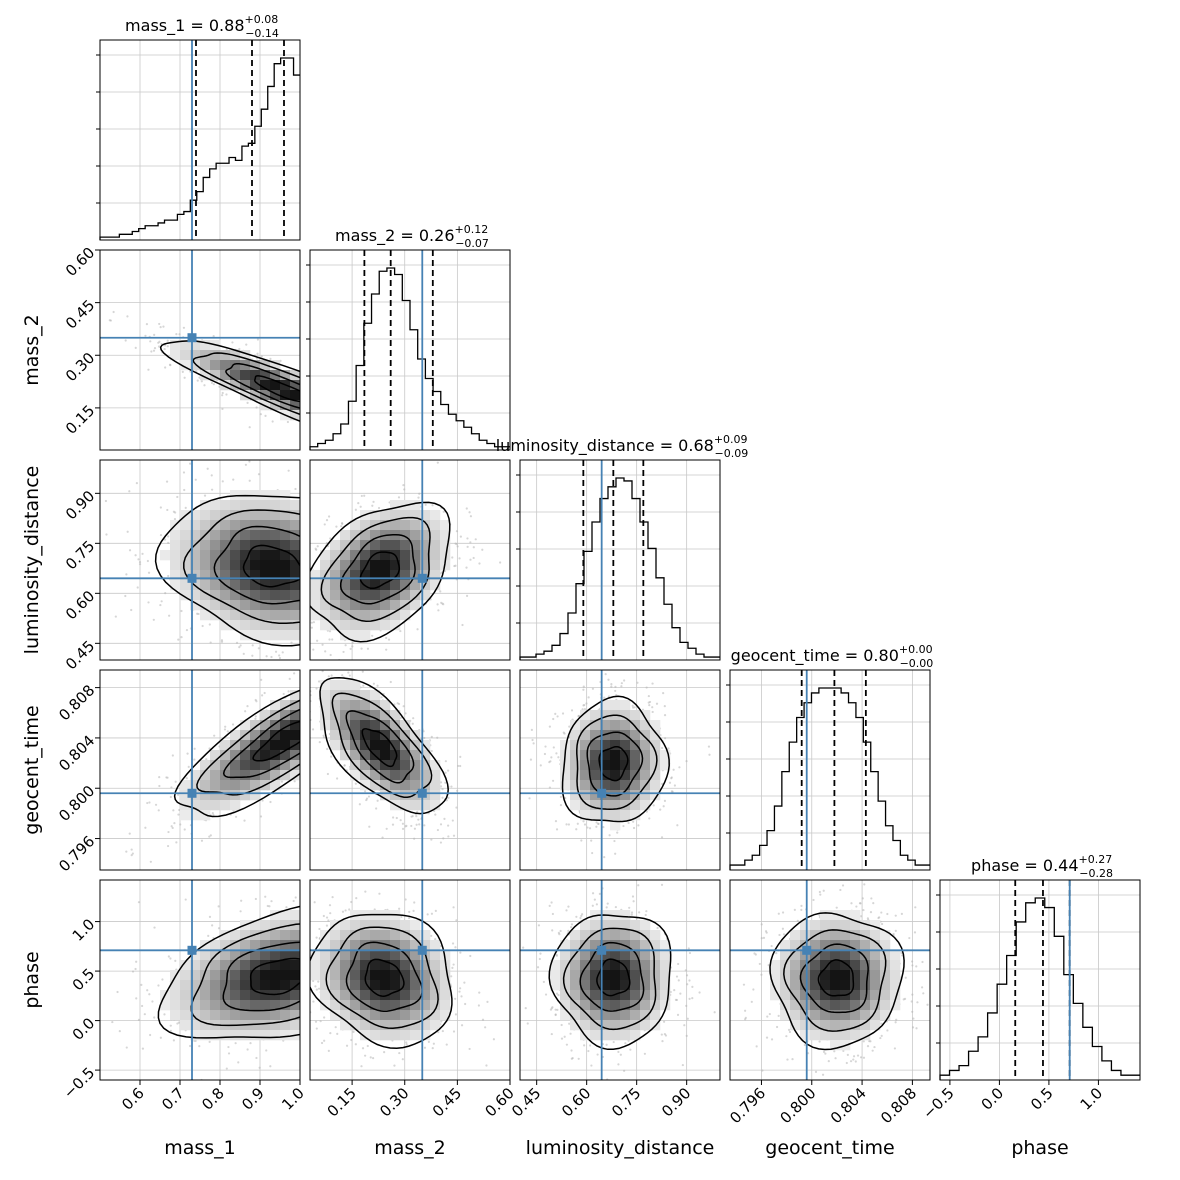 The image size is (1180, 1180). I want to click on panel-frame, so click(410, 560).